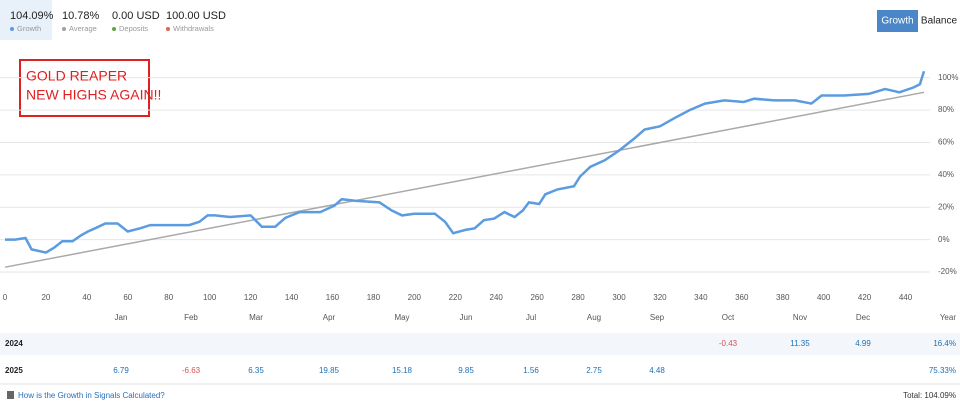 The image size is (960, 414). I want to click on month-value: 6.35, so click(256, 370).